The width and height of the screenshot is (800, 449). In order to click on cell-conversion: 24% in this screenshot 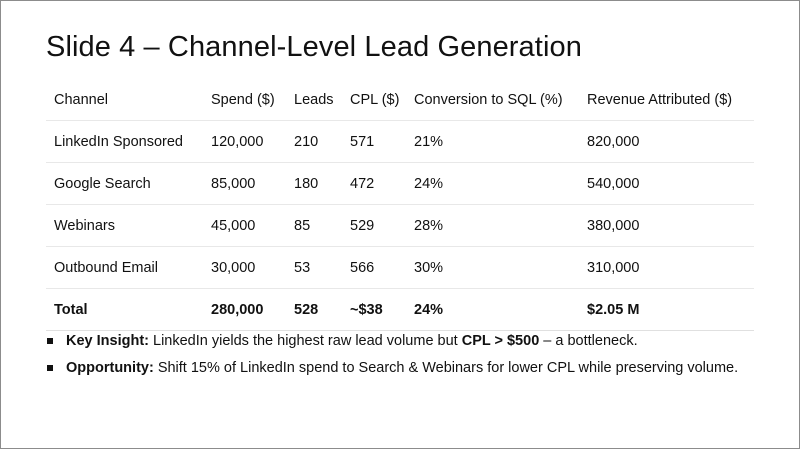, I will do `click(492, 183)`.